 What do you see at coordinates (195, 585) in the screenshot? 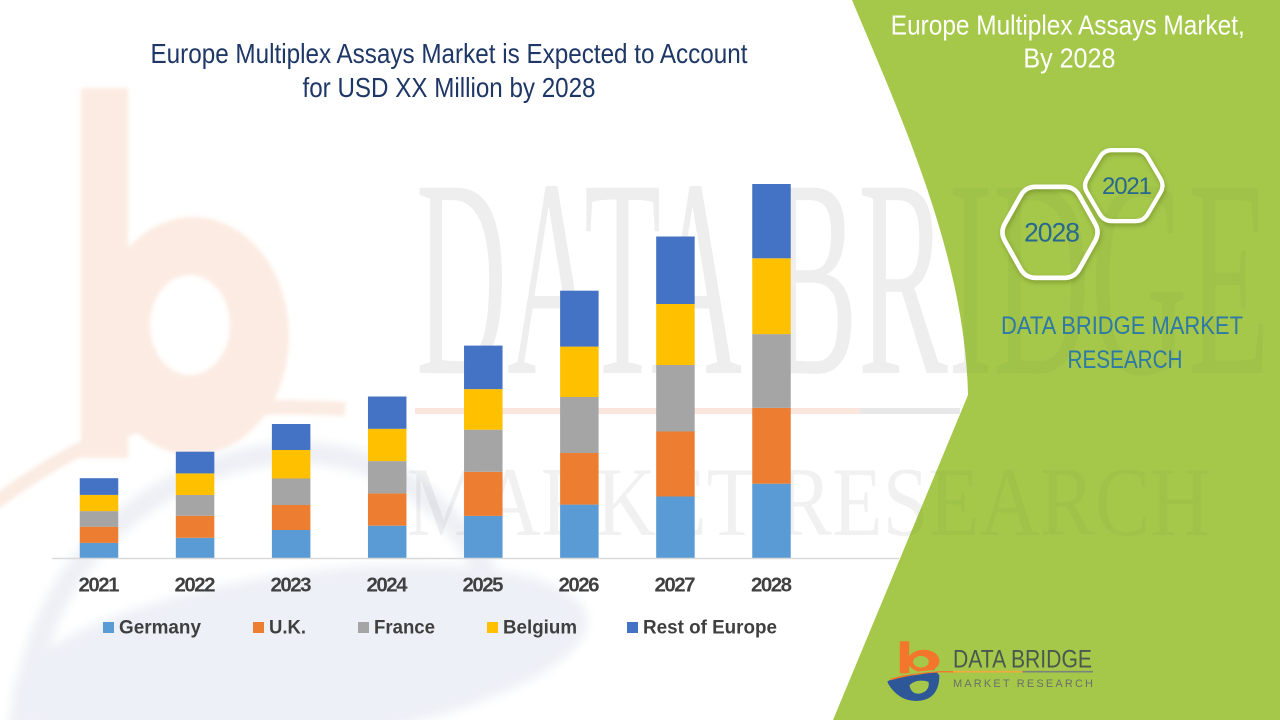
I see `svg-text: 2022` at bounding box center [195, 585].